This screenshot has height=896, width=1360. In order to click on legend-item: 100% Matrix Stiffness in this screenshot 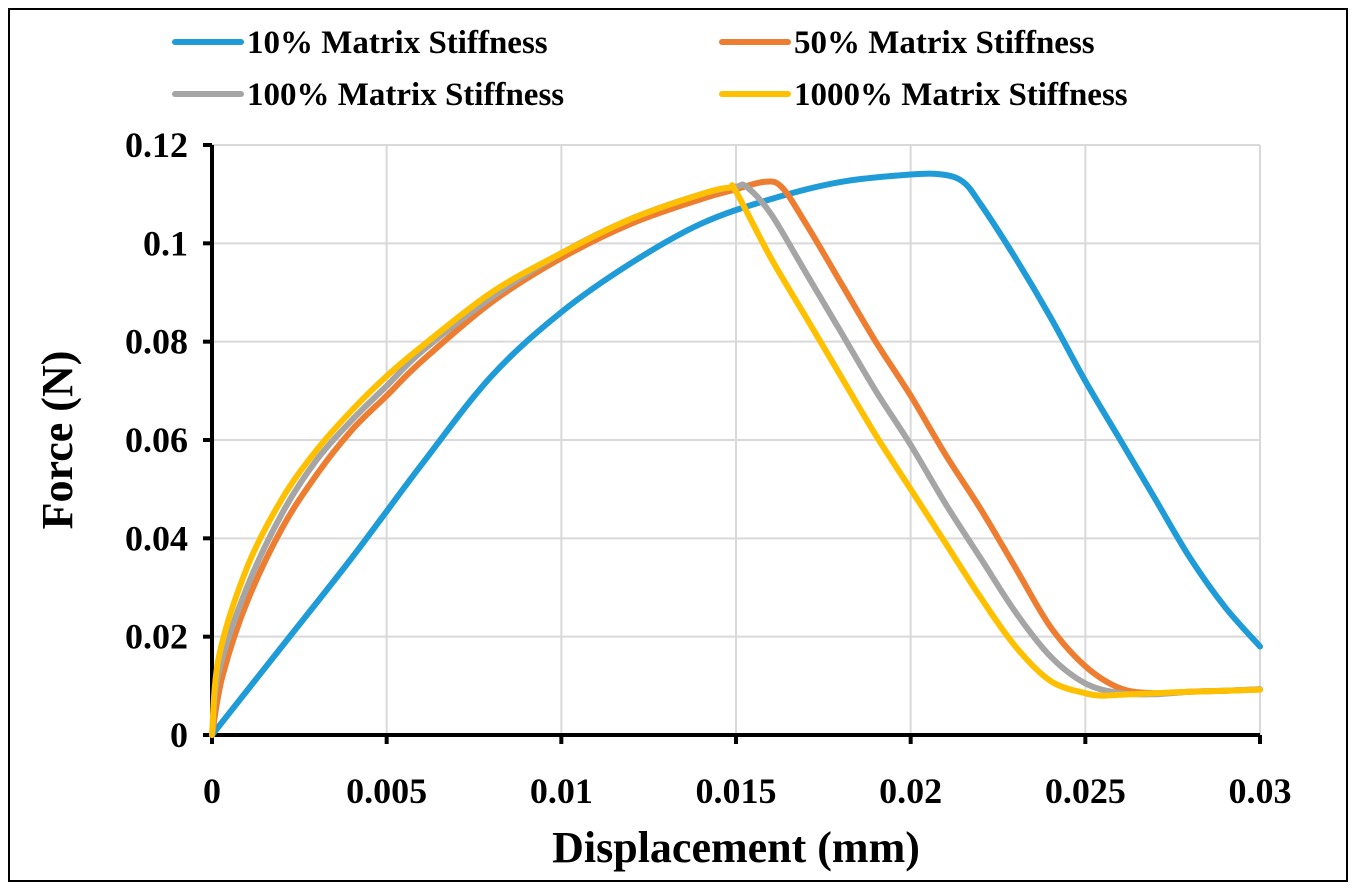, I will do `click(368, 95)`.